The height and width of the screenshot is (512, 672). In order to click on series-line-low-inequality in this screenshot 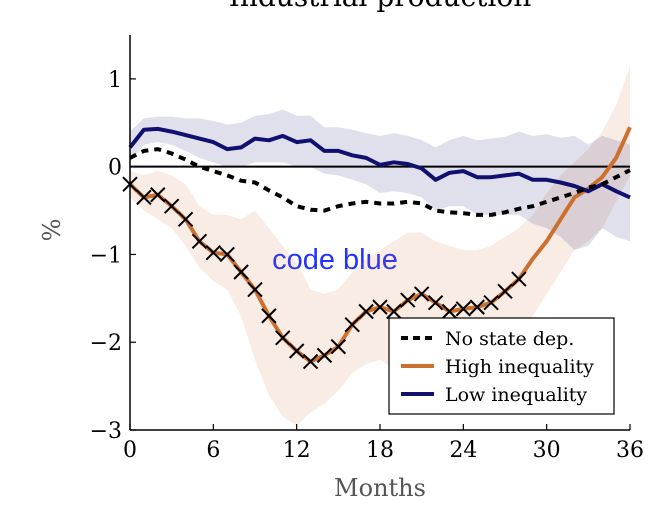, I will do `click(379, 163)`.